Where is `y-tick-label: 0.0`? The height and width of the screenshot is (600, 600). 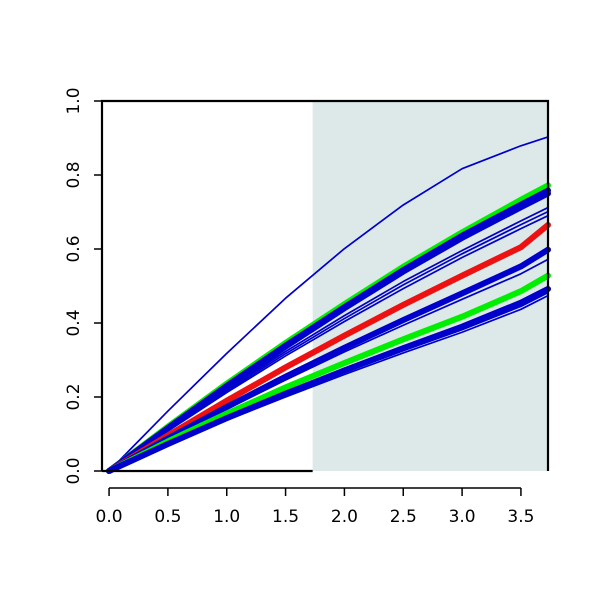
y-tick-label: 0.0 is located at coordinates (74, 470).